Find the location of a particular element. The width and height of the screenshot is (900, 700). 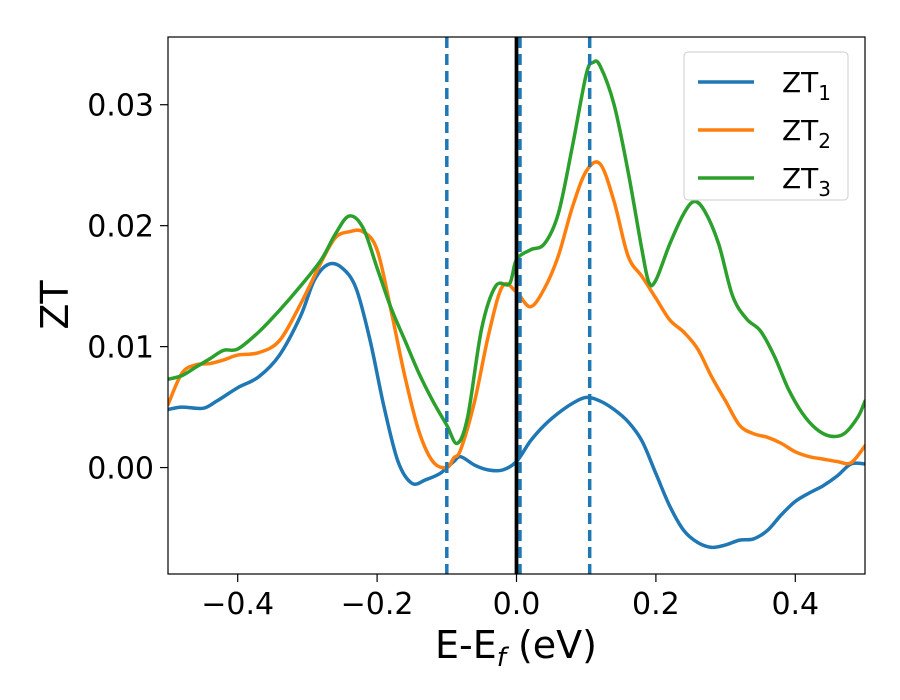

y-tick-label: 0.01 is located at coordinates (120, 348).